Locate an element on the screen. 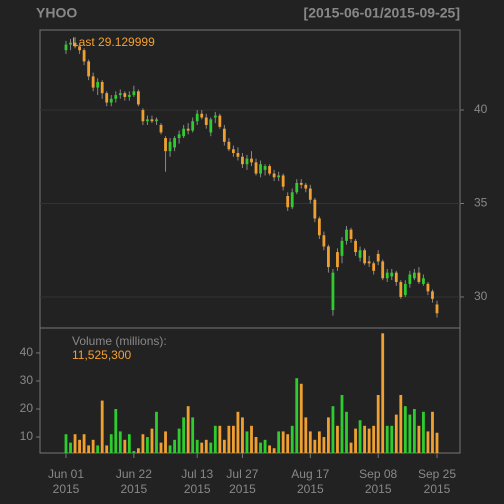 The image size is (504, 504). x-tick-label: Jul 13 is located at coordinates (197, 474).